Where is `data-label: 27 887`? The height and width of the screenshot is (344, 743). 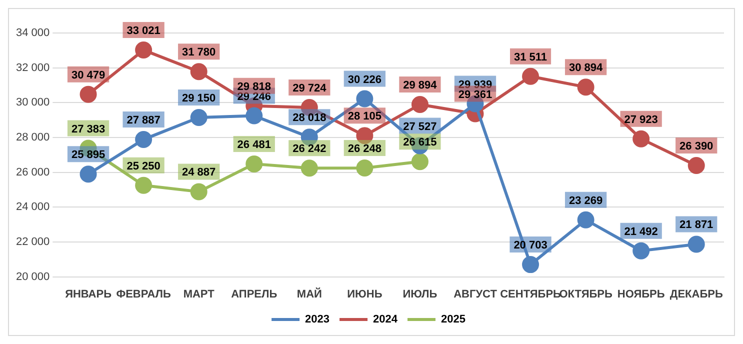 data-label: 27 887 is located at coordinates (143, 120).